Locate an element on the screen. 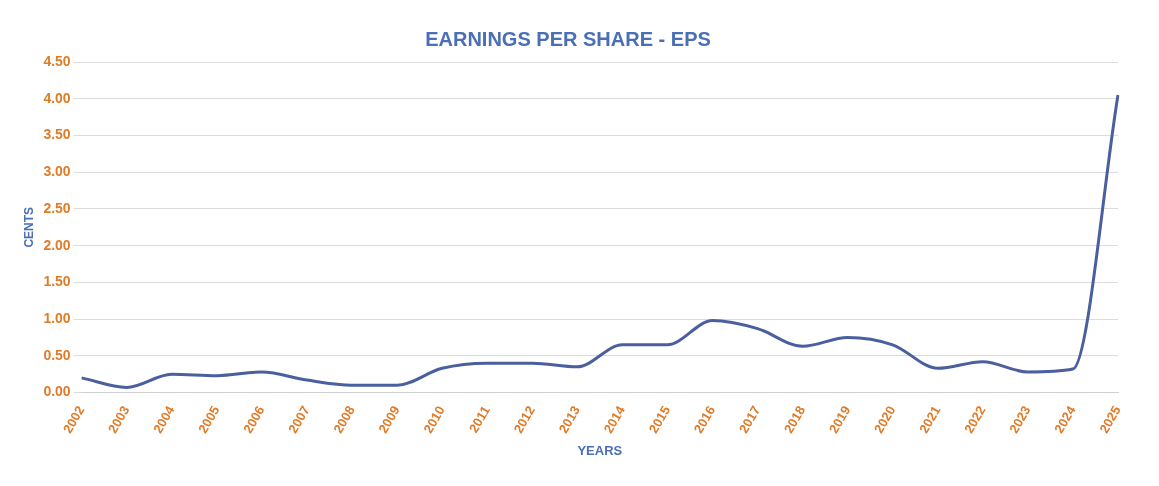  x-axis-title: YEARS is located at coordinates (600, 450).